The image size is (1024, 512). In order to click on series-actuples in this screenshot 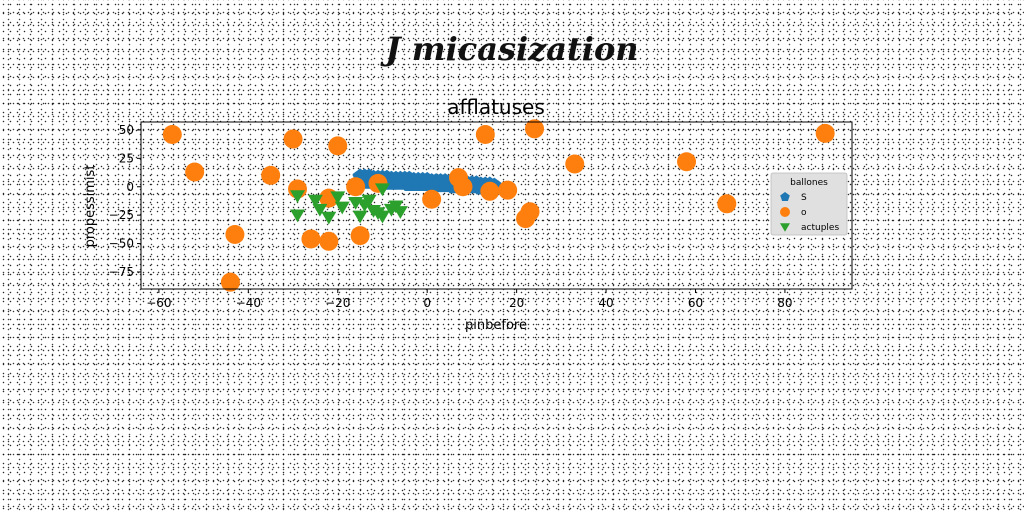, I will do `click(349, 204)`.